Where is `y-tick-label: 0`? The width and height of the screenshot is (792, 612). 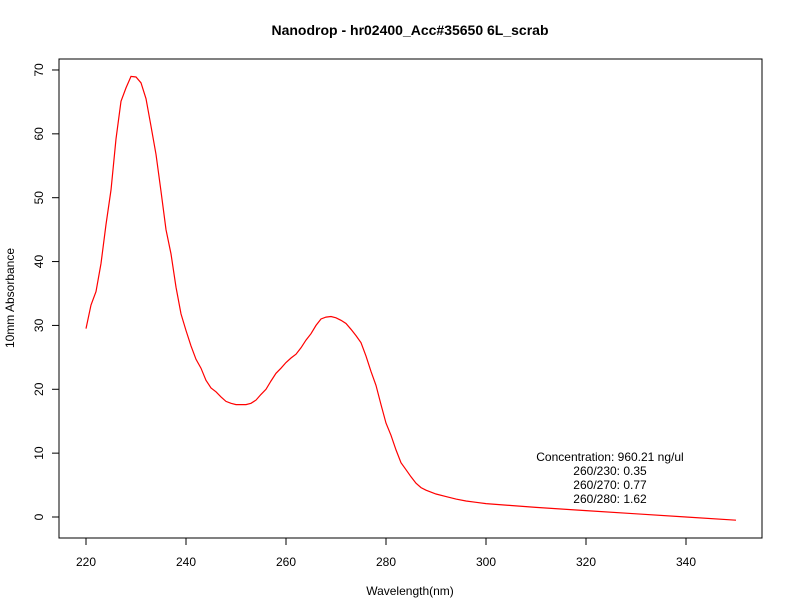
y-tick-label: 0 is located at coordinates (39, 516).